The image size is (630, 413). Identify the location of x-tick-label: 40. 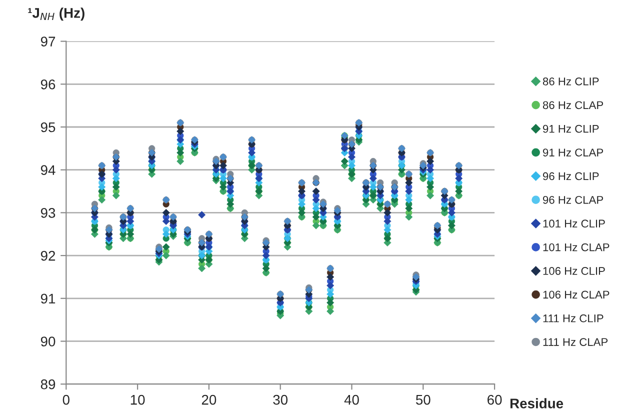
(351, 399).